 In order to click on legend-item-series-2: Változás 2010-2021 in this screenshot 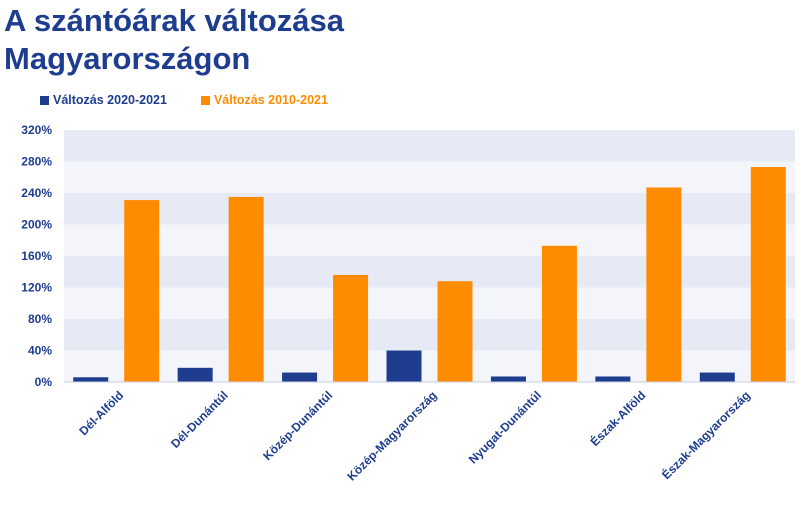, I will do `click(264, 100)`.